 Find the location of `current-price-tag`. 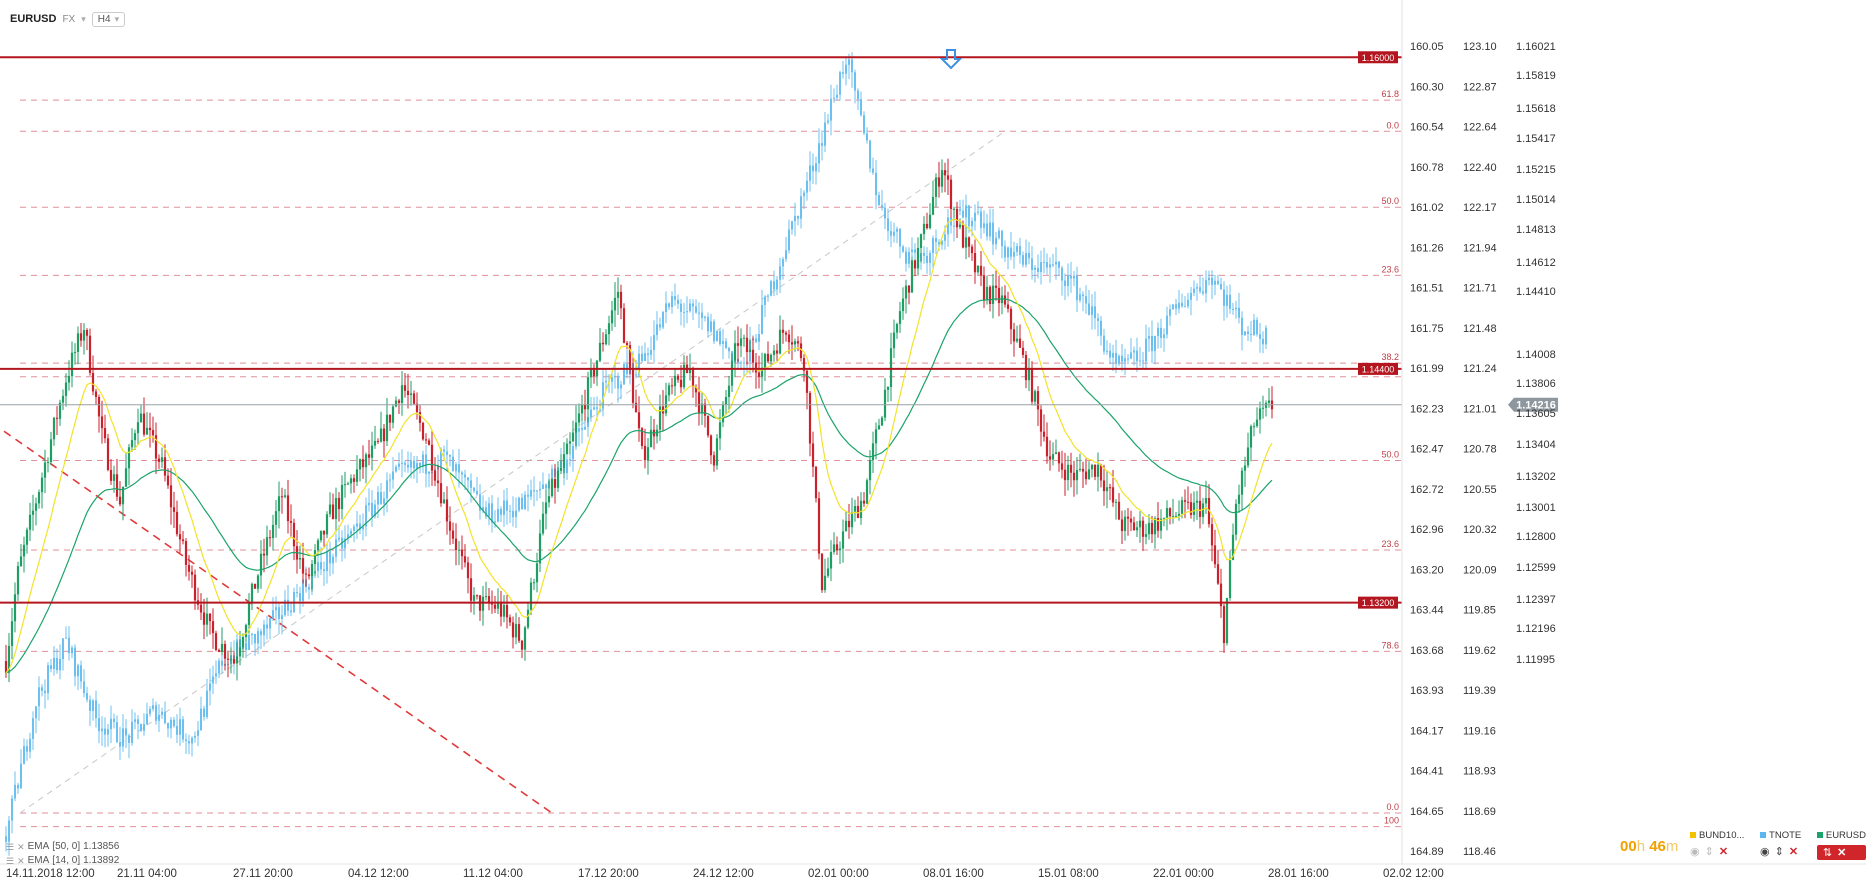

current-price-tag is located at coordinates (1533, 404).